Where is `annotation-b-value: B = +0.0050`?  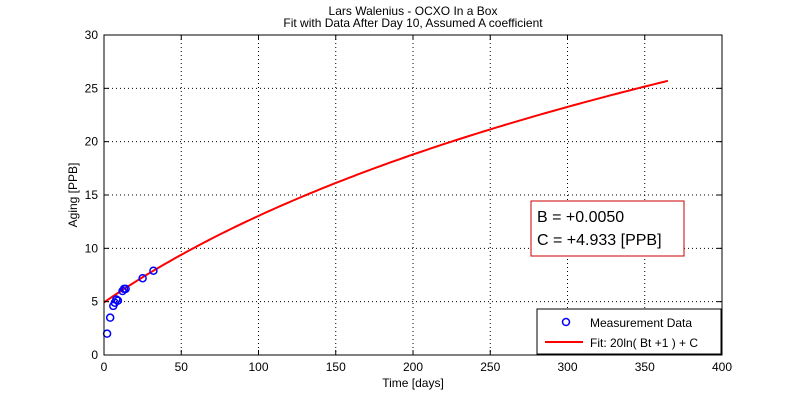 annotation-b-value: B = +0.0050 is located at coordinates (580, 217).